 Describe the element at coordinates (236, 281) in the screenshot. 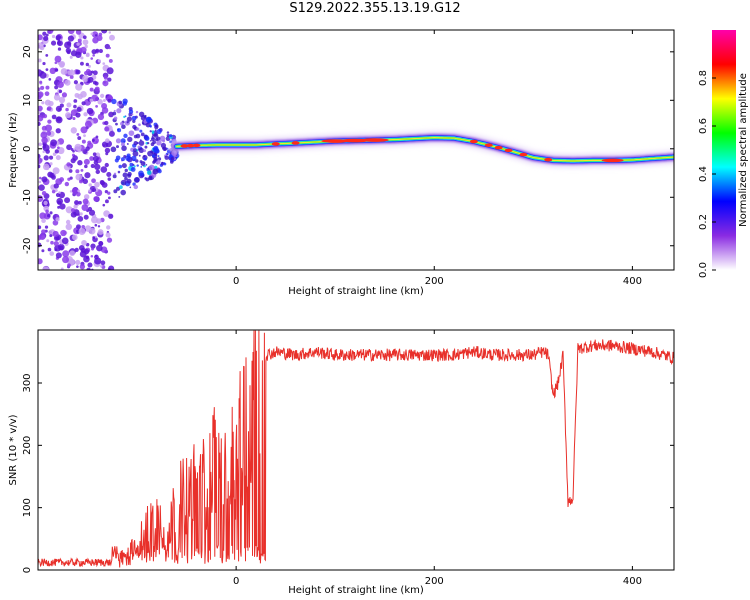

I see `x-tick-label: 0` at that location.